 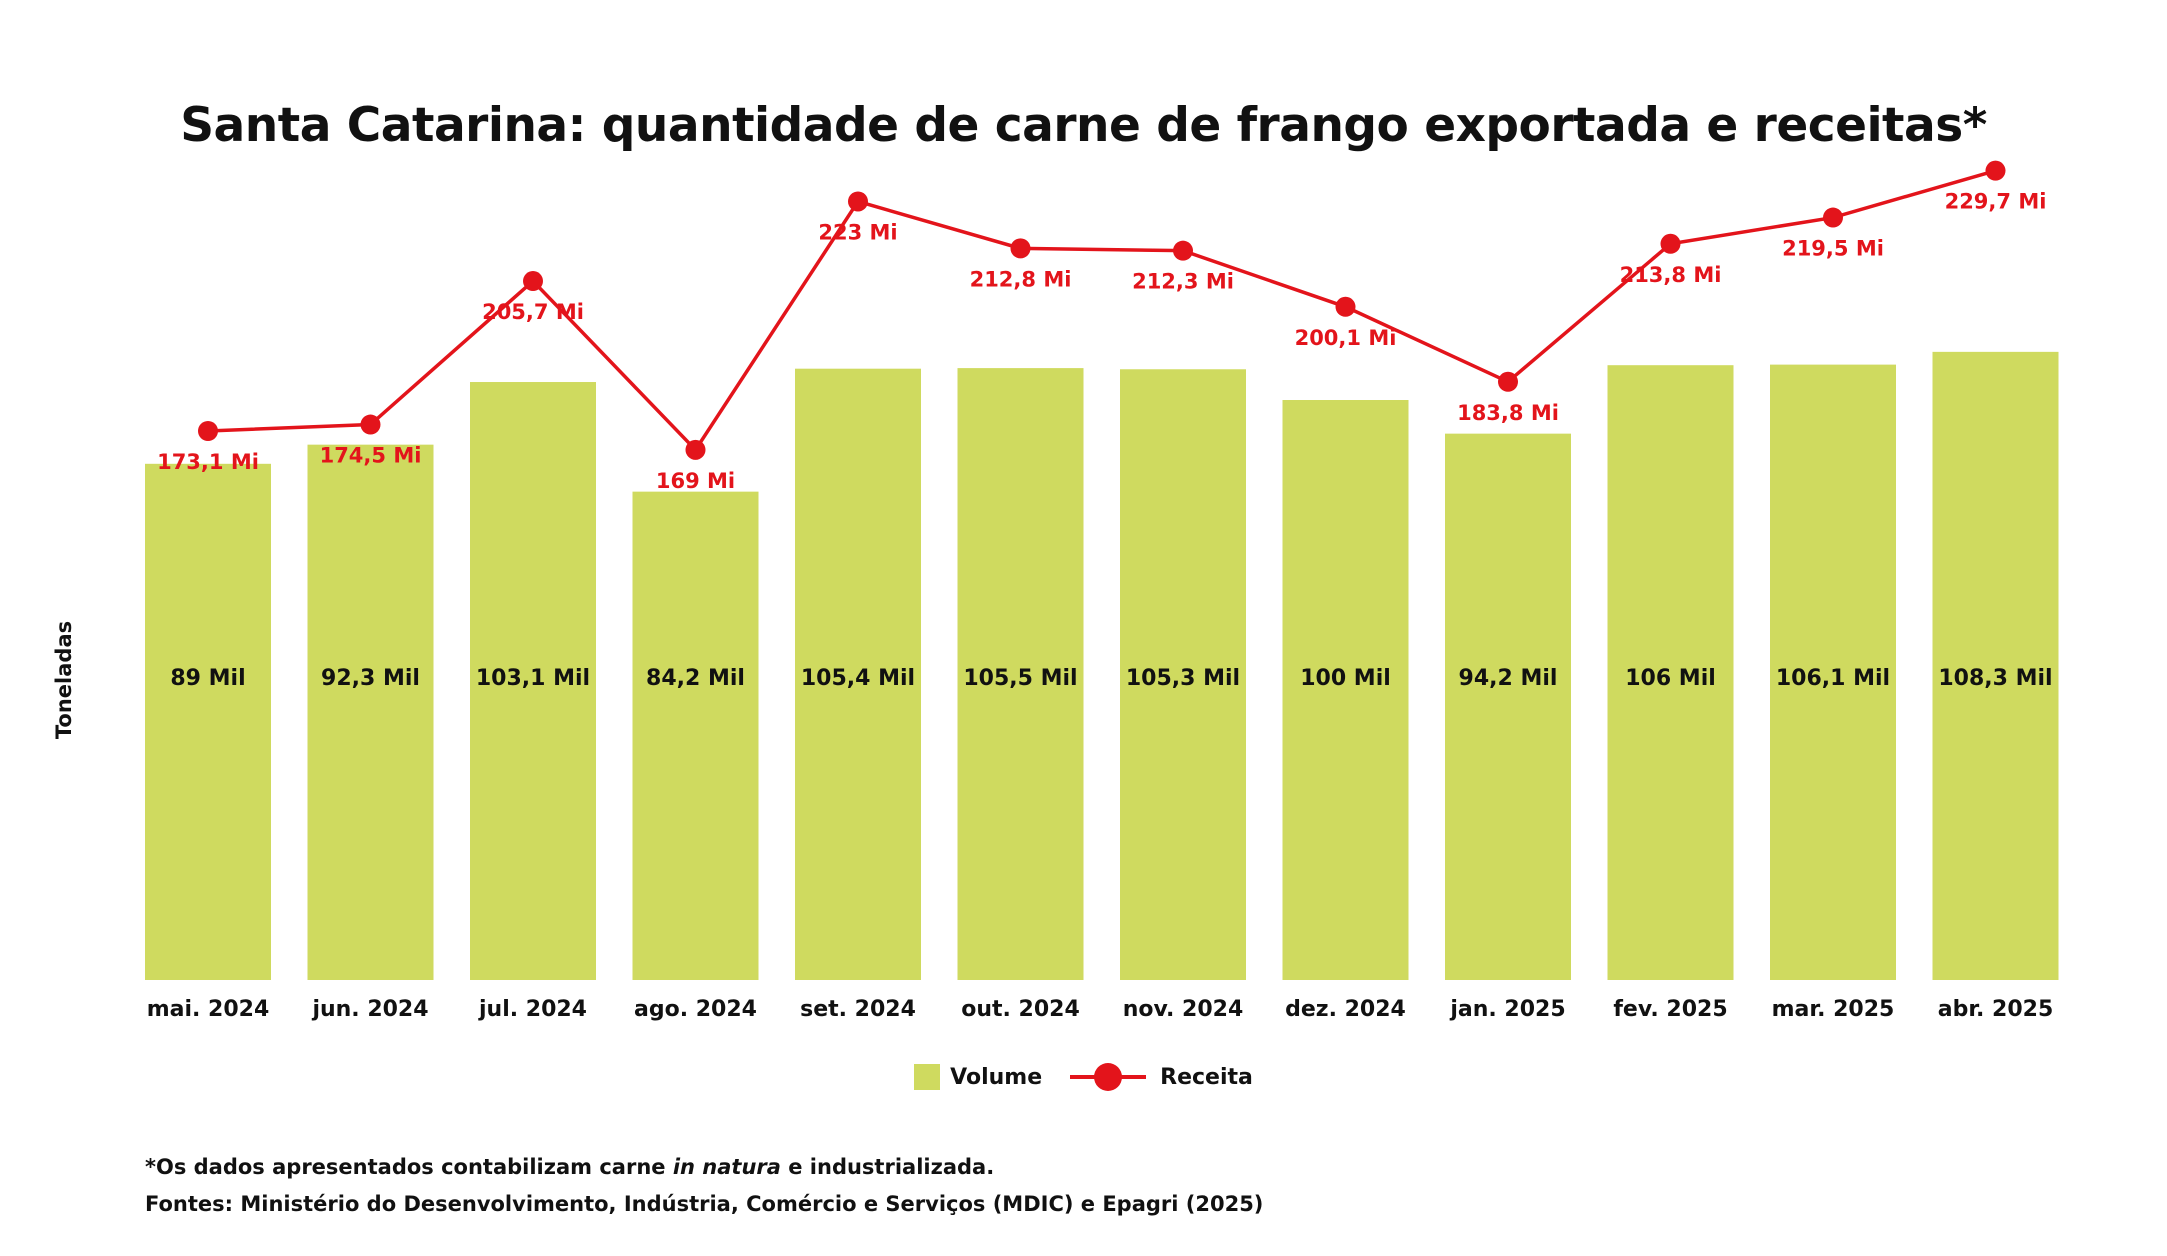 What do you see at coordinates (371, 456) in the screenshot?
I see `revenue-point-label: 174,5 Mi` at bounding box center [371, 456].